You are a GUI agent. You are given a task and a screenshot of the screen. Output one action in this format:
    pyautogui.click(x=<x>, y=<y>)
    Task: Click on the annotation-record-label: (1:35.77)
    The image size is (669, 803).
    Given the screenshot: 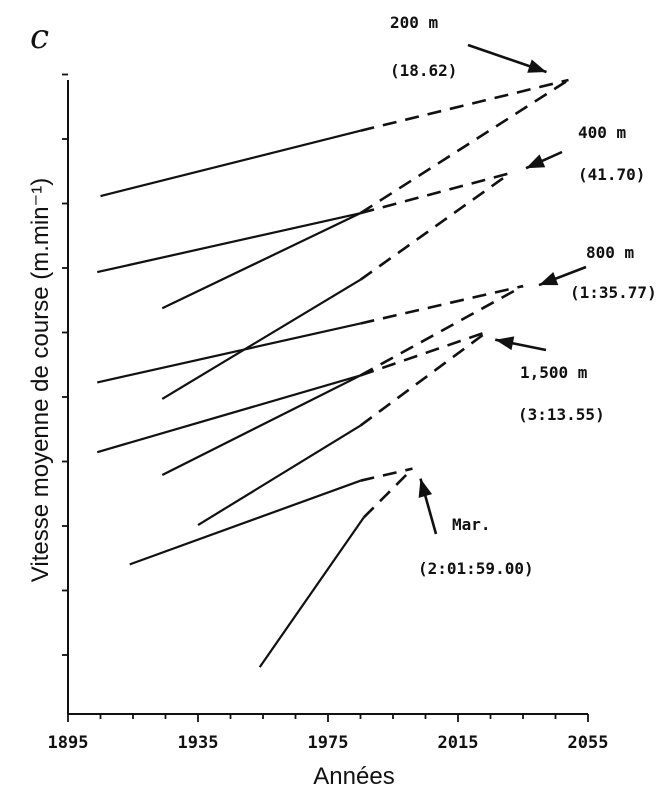 What is the action you would take?
    pyautogui.click(x=613, y=292)
    